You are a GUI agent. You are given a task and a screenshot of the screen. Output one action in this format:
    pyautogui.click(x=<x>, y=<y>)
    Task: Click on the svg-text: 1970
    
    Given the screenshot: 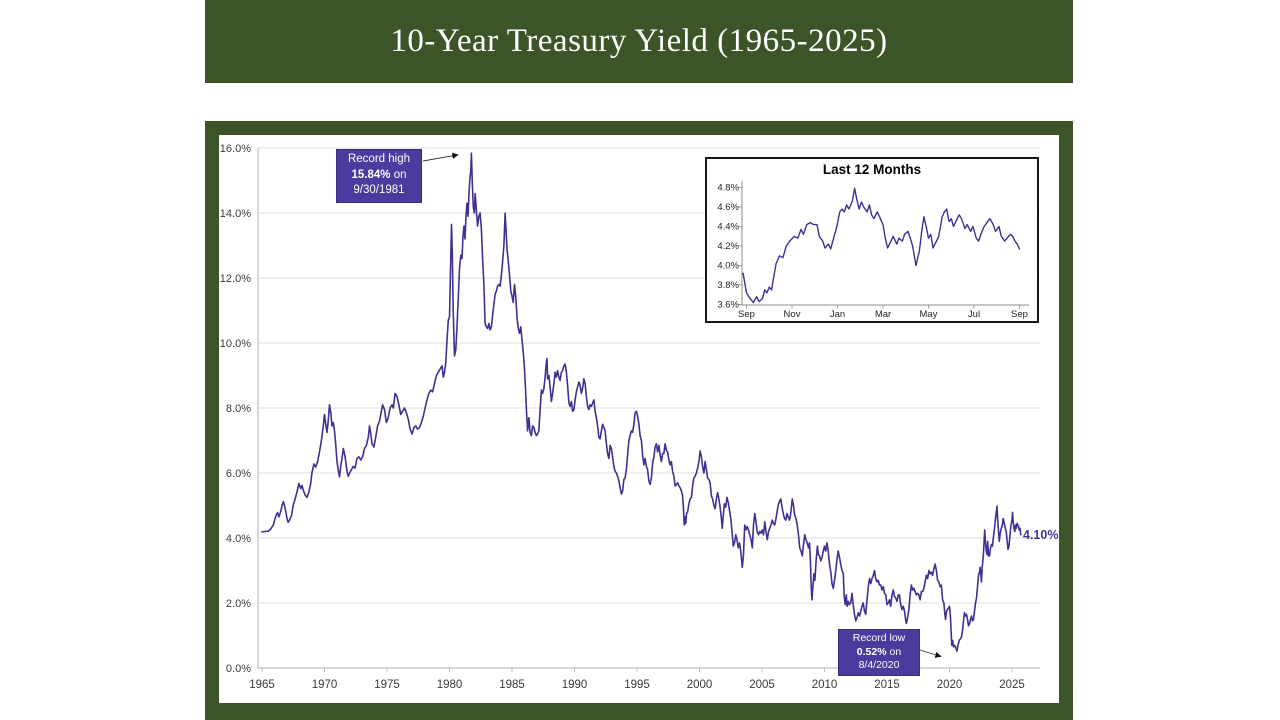 What is the action you would take?
    pyautogui.click(x=325, y=685)
    